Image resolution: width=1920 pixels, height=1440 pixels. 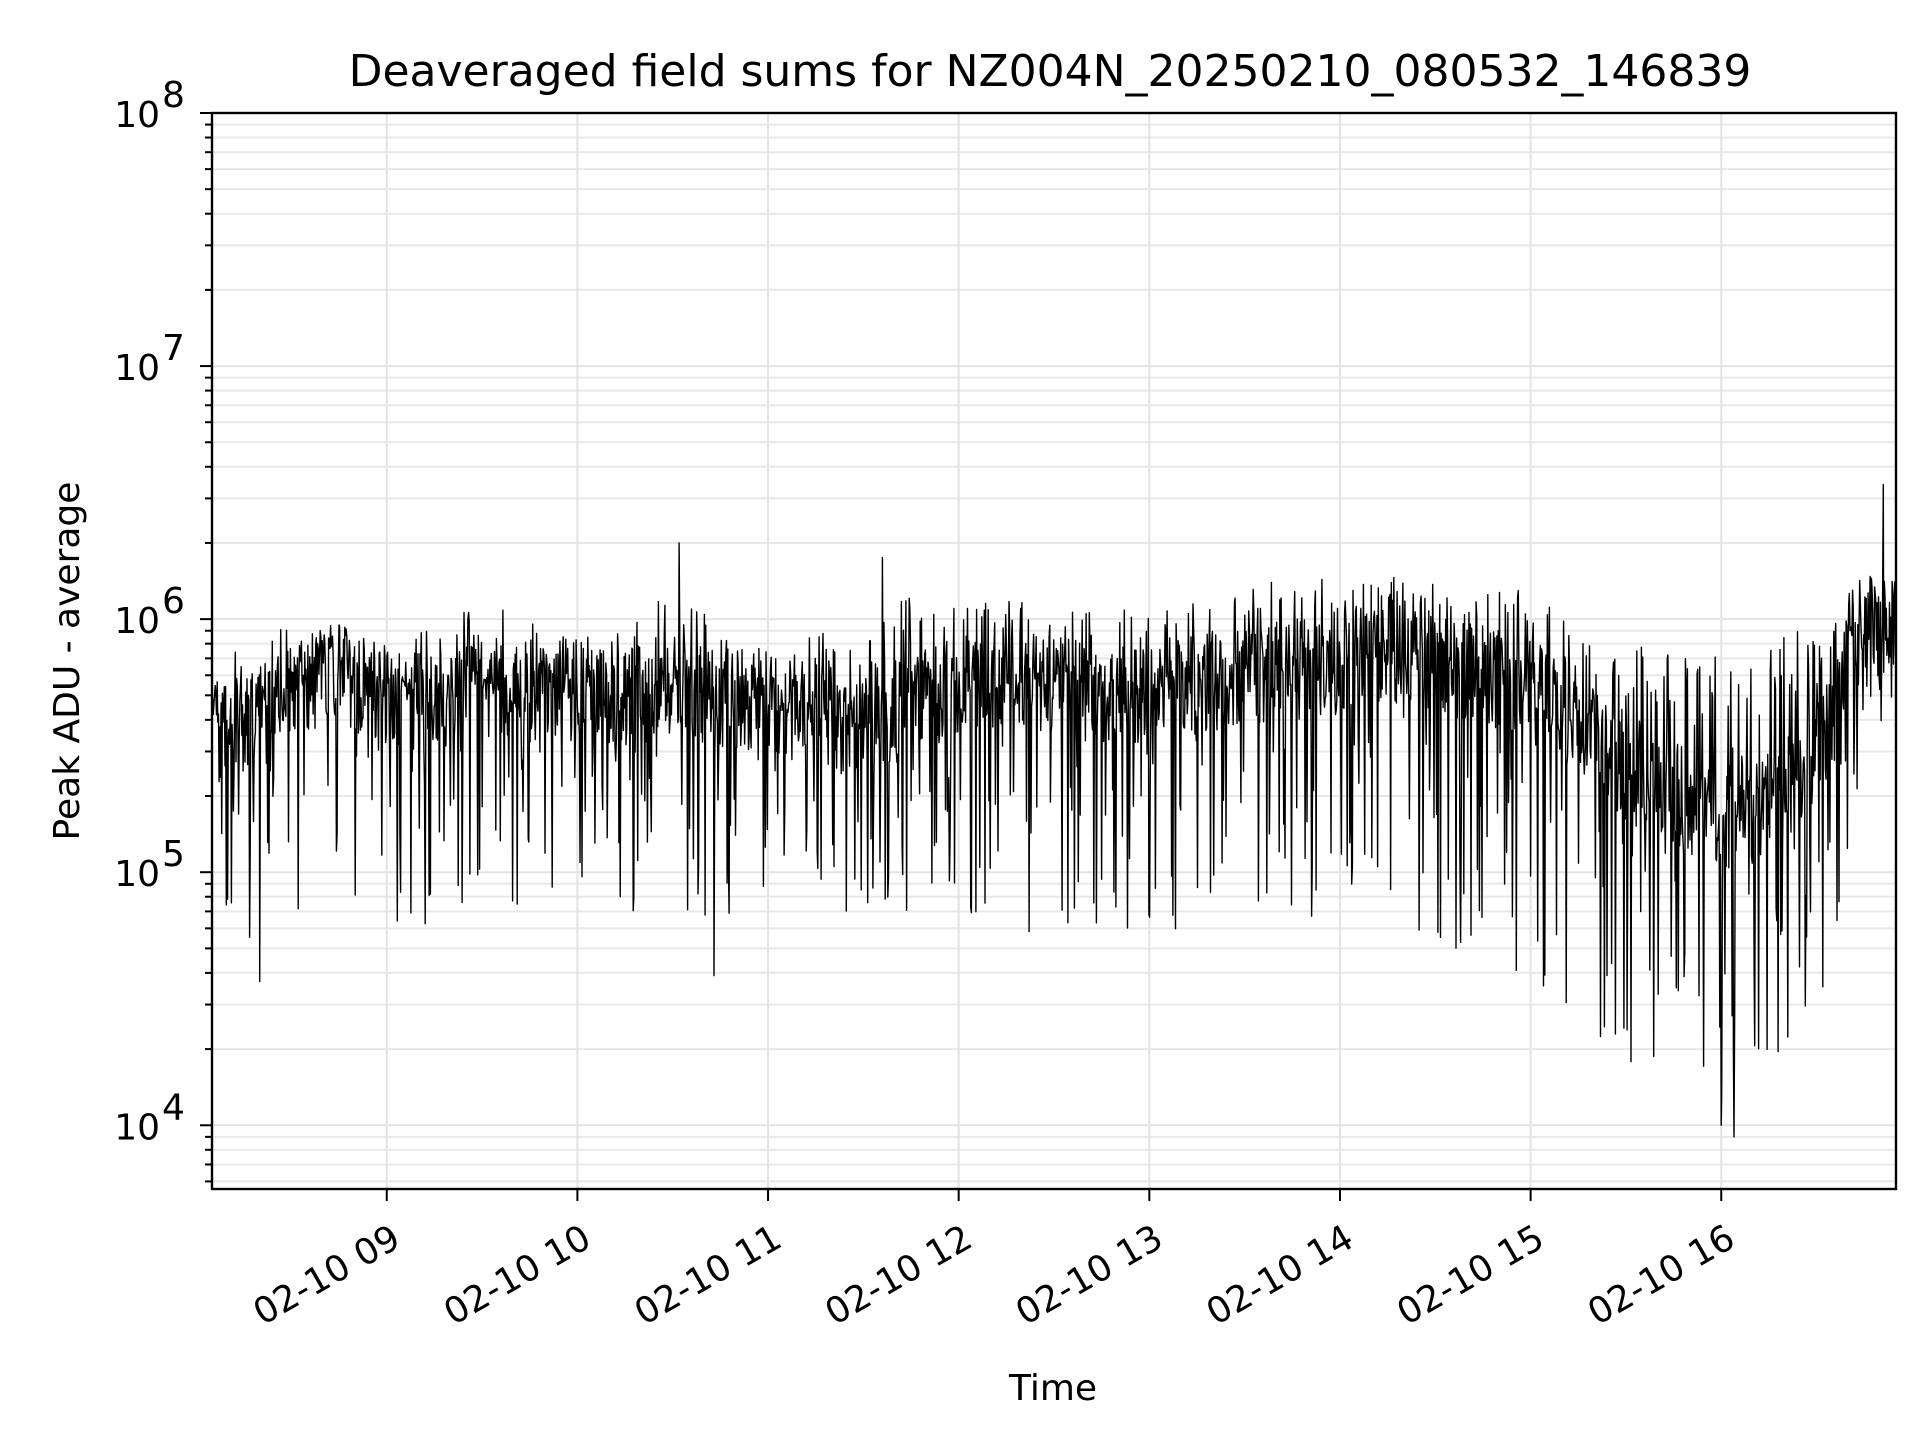 What do you see at coordinates (1280, 1275) in the screenshot?
I see `x-tick-label: 02-10 14` at bounding box center [1280, 1275].